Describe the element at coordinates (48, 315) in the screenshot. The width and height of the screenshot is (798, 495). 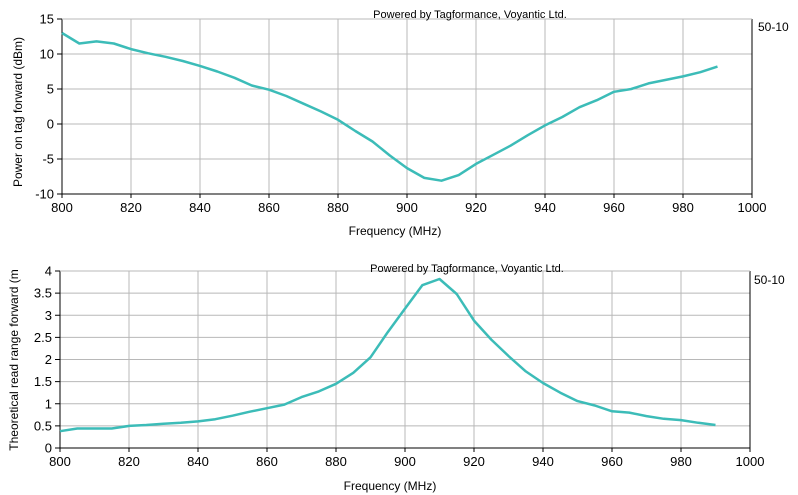
I see `y-tick-label: 3` at that location.